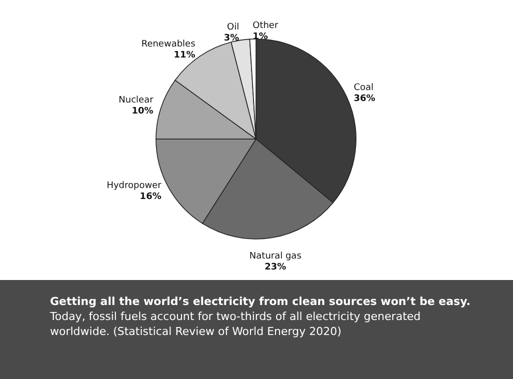 Image resolution: width=513 pixels, height=379 pixels. I want to click on slice-label: Renewables, so click(168, 45).